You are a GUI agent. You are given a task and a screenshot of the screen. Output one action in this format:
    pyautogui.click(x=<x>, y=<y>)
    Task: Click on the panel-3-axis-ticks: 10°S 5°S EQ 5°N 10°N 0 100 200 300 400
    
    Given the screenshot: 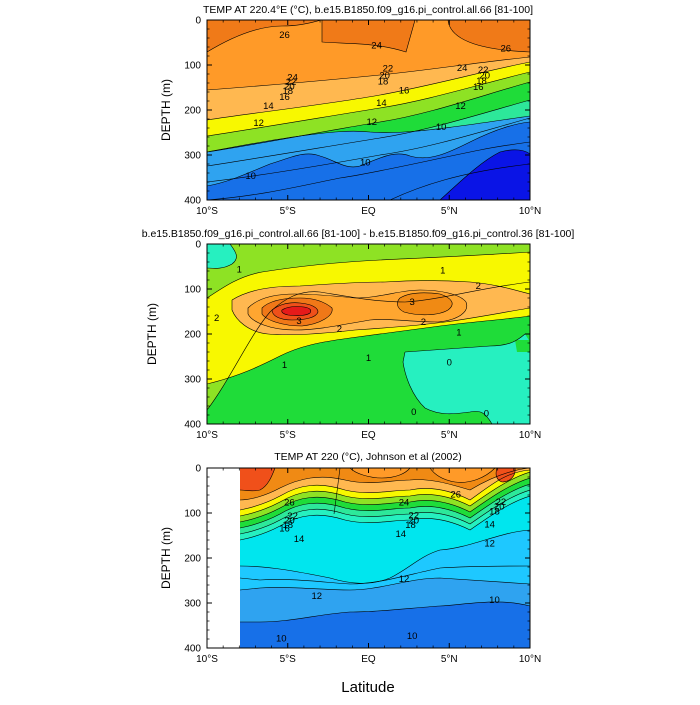 What is the action you would take?
    pyautogui.click(x=362, y=565)
    